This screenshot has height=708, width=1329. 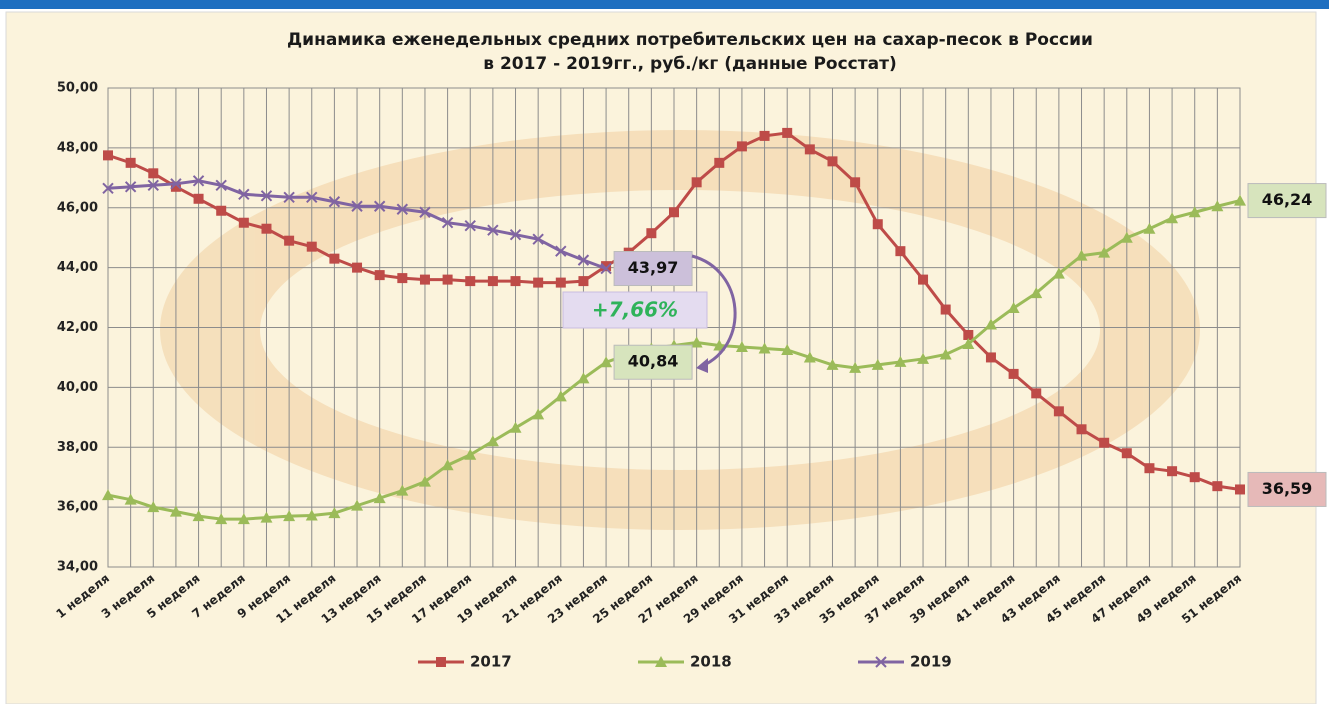 What do you see at coordinates (77, 387) in the screenshot?
I see `y-tick-label: 40,00` at bounding box center [77, 387].